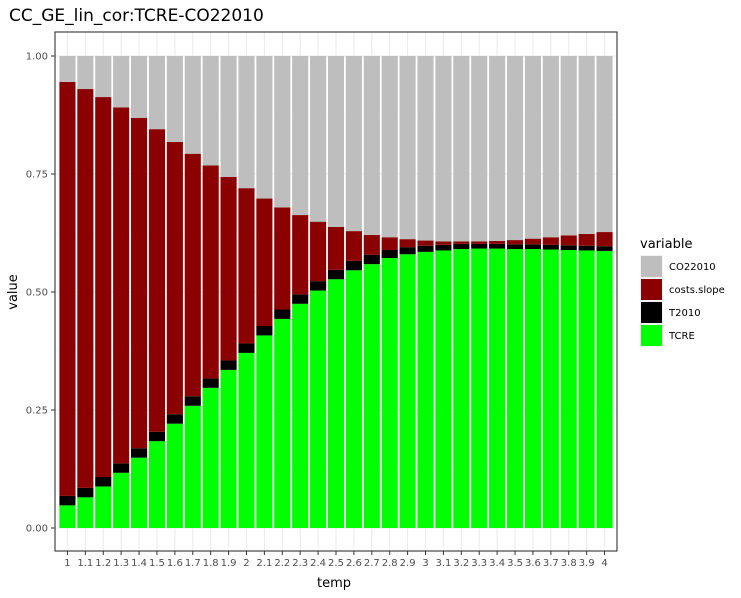 The height and width of the screenshot is (598, 741). Describe the element at coordinates (318, 563) in the screenshot. I see `x-tick-label: 2.4` at that location.